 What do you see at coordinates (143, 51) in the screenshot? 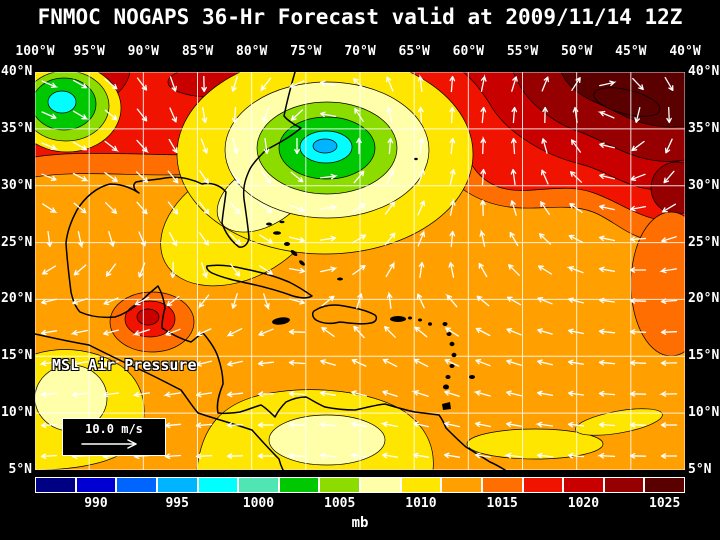
I see `lon-tick-label: 90°W` at bounding box center [143, 51].